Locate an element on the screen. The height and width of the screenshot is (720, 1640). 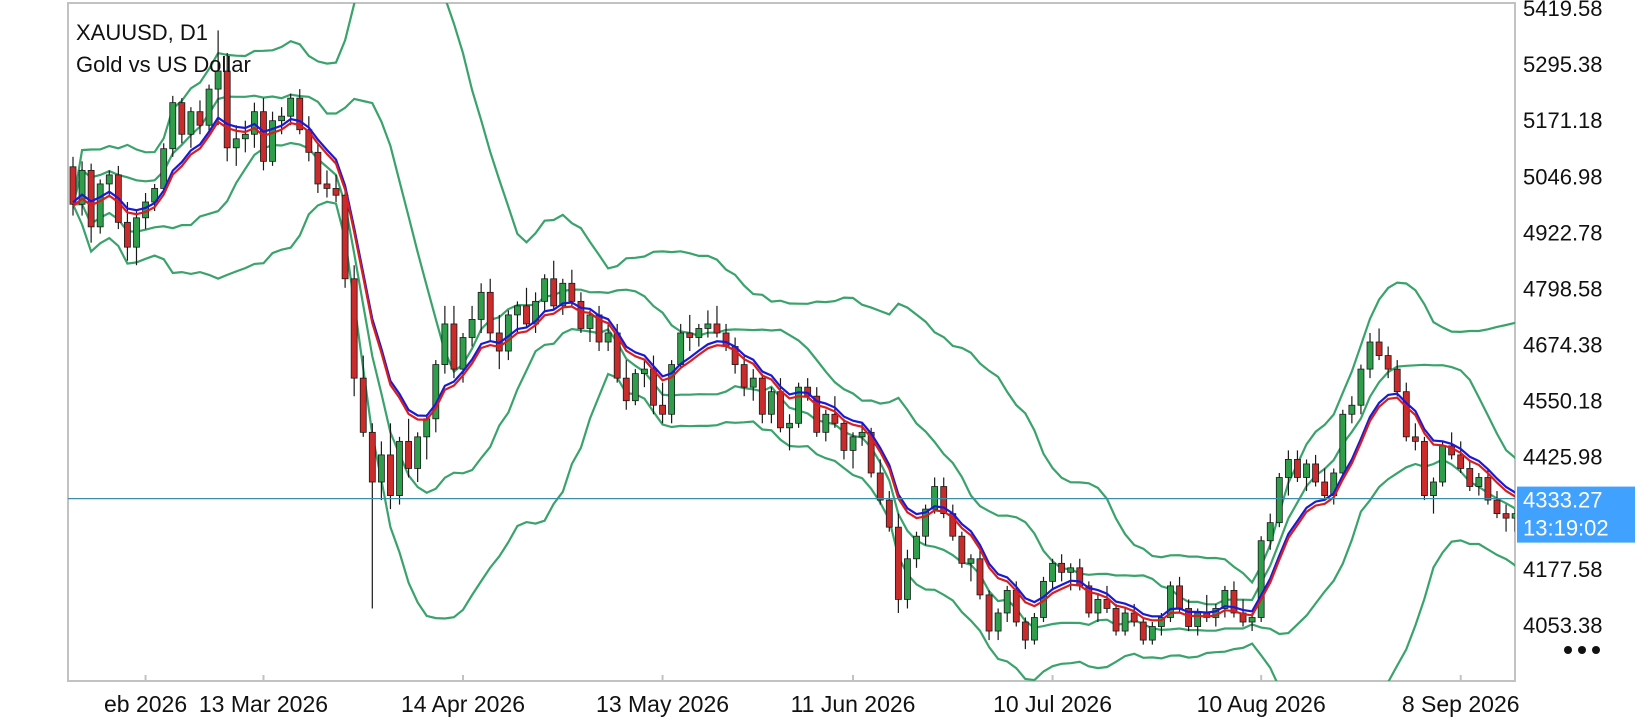
price-tick-label: 4053.38 is located at coordinates (1563, 625).